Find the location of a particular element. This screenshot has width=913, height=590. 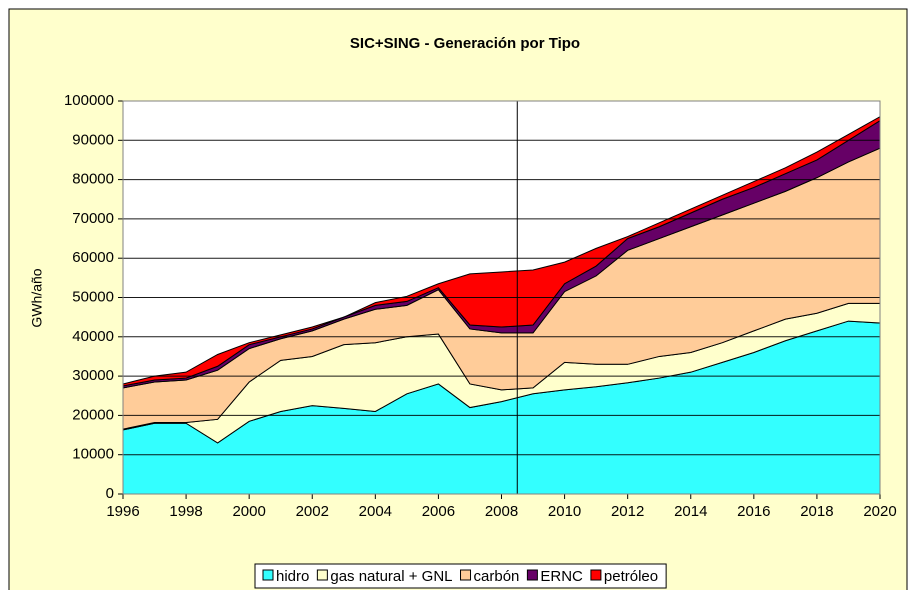

x-tick-label: 1998 is located at coordinates (185, 511).